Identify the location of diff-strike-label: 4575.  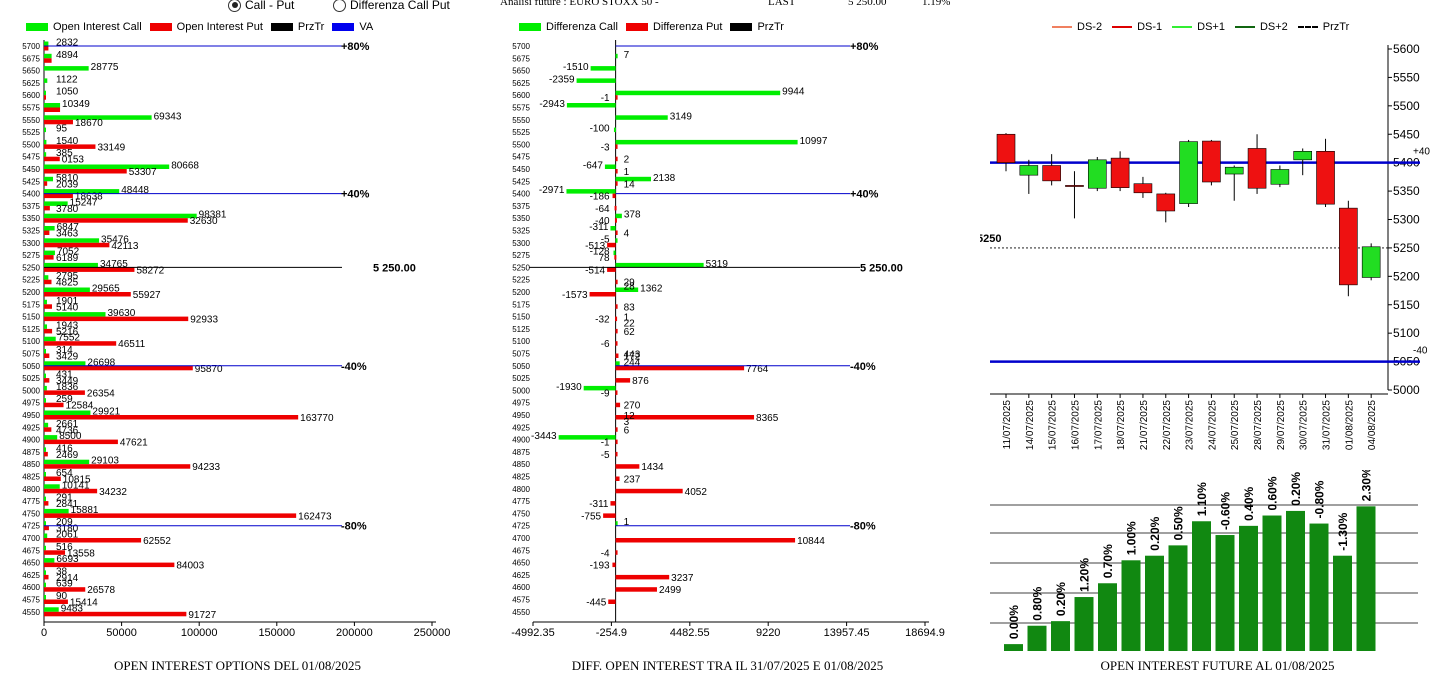
(521, 600).